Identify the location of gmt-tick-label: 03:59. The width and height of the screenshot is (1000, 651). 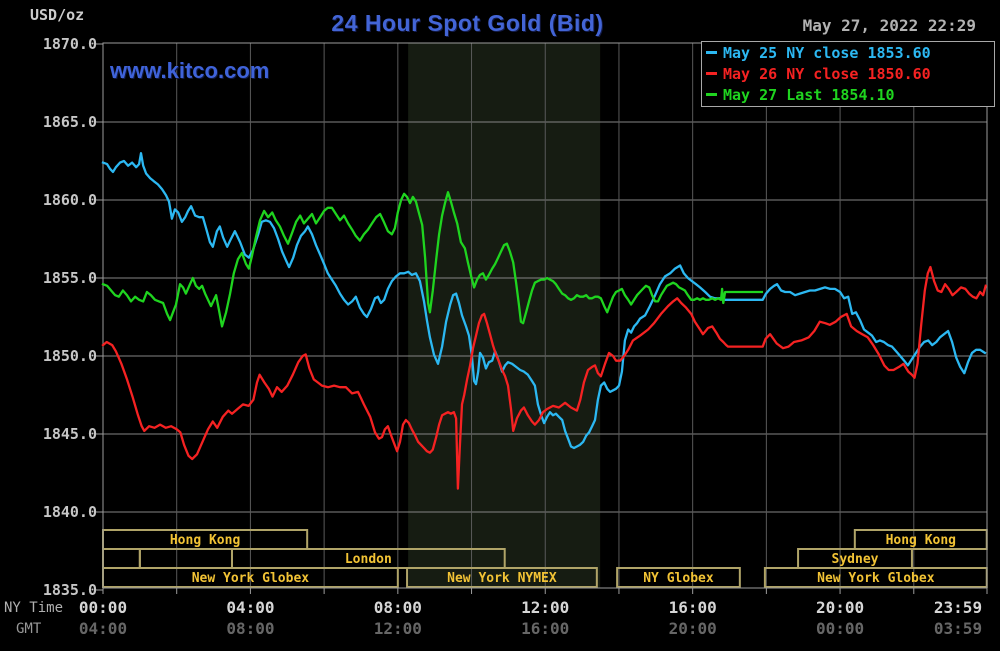
(958, 628).